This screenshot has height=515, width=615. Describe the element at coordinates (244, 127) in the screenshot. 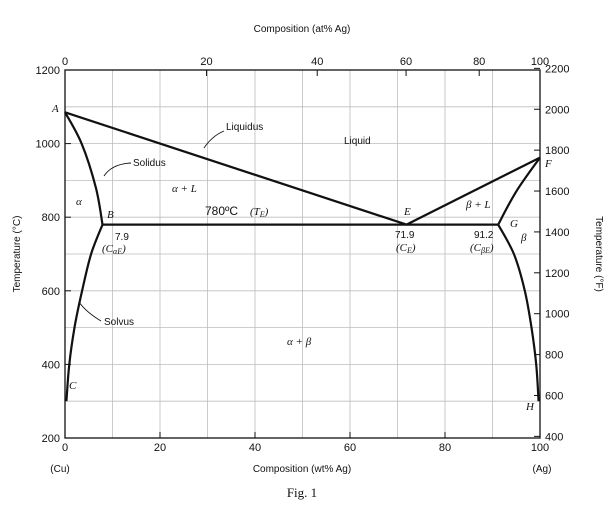

I see `liquidus-label: Liquidus` at that location.